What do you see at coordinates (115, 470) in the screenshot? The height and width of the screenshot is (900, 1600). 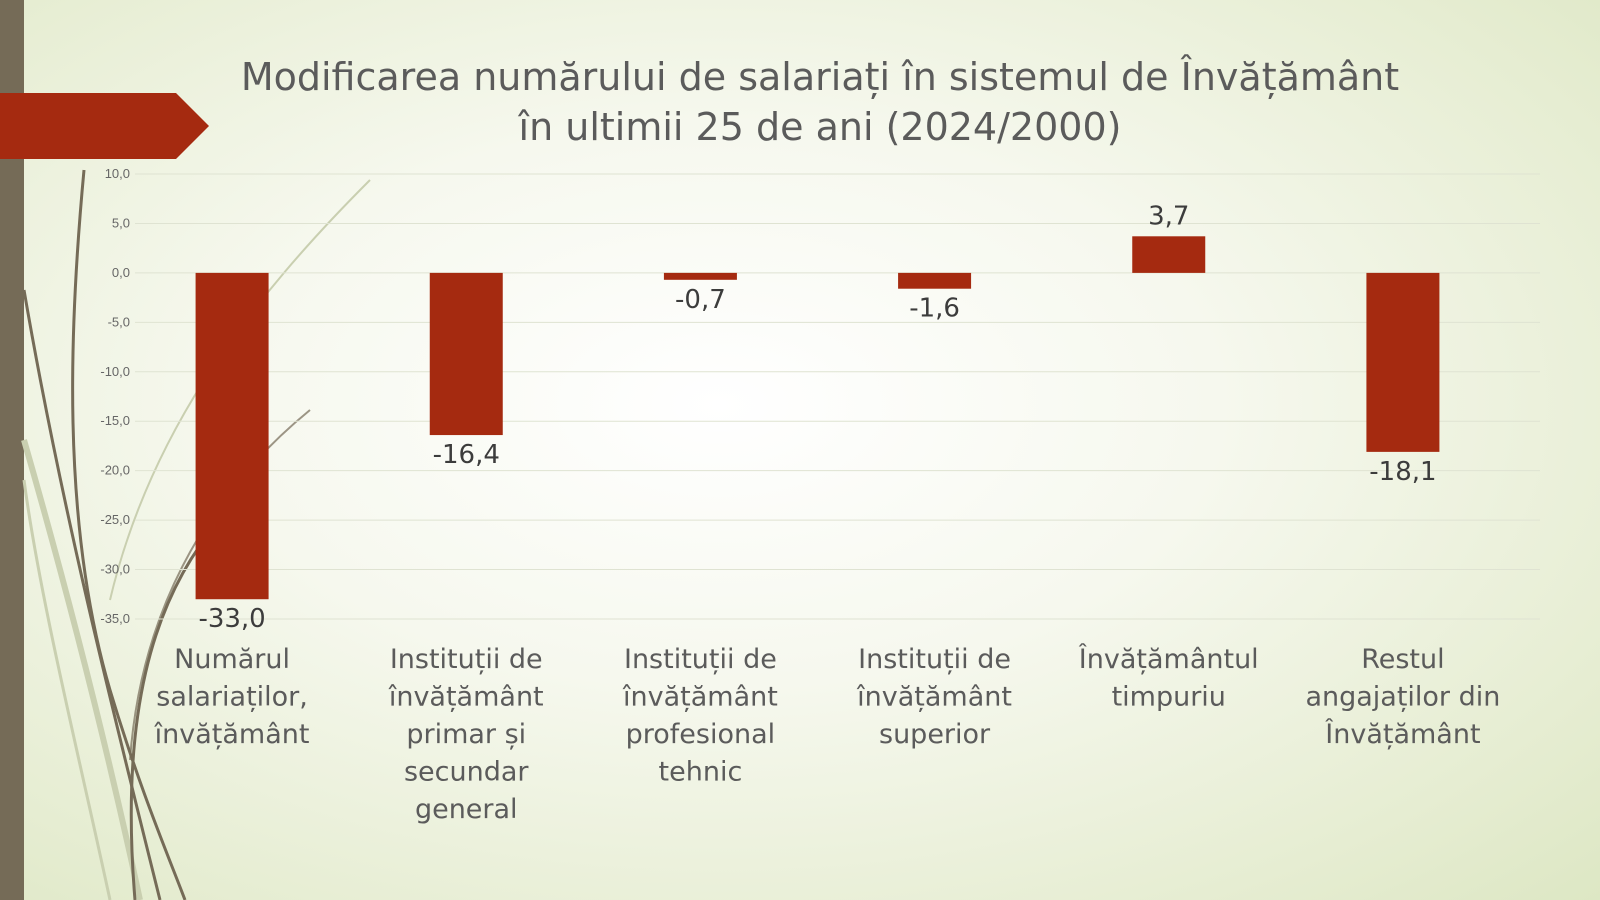 I see `y-tick-label: -20,0` at bounding box center [115, 470].